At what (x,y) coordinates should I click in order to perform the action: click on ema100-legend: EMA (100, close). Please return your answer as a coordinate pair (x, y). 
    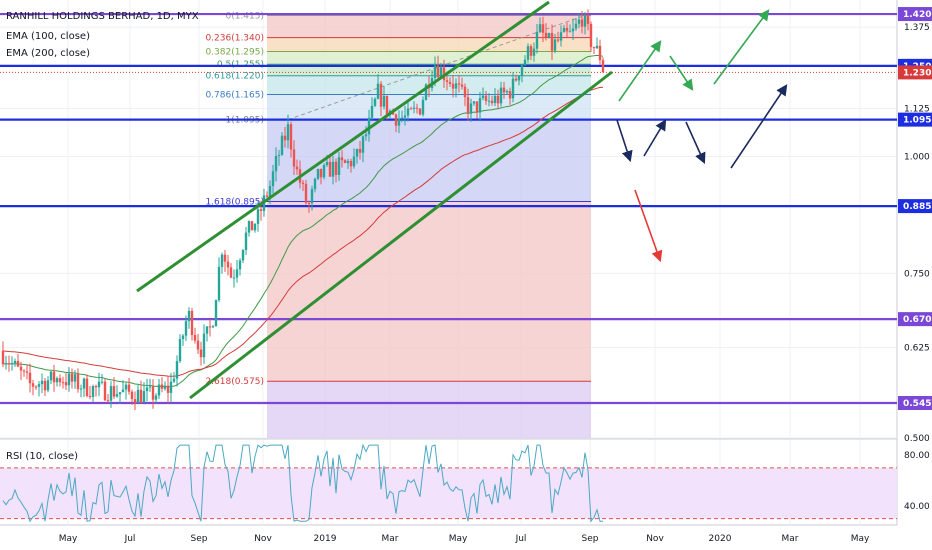
    Looking at the image, I should click on (48, 36).